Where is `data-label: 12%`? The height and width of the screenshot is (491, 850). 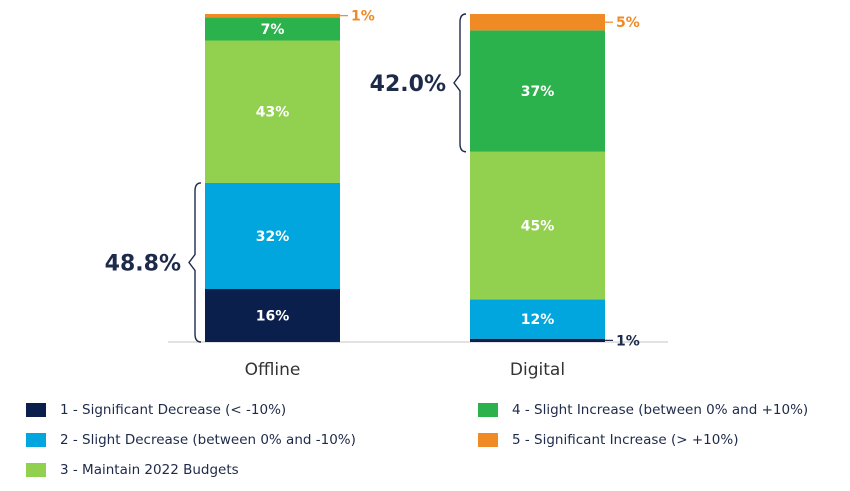
data-label: 12% is located at coordinates (538, 320).